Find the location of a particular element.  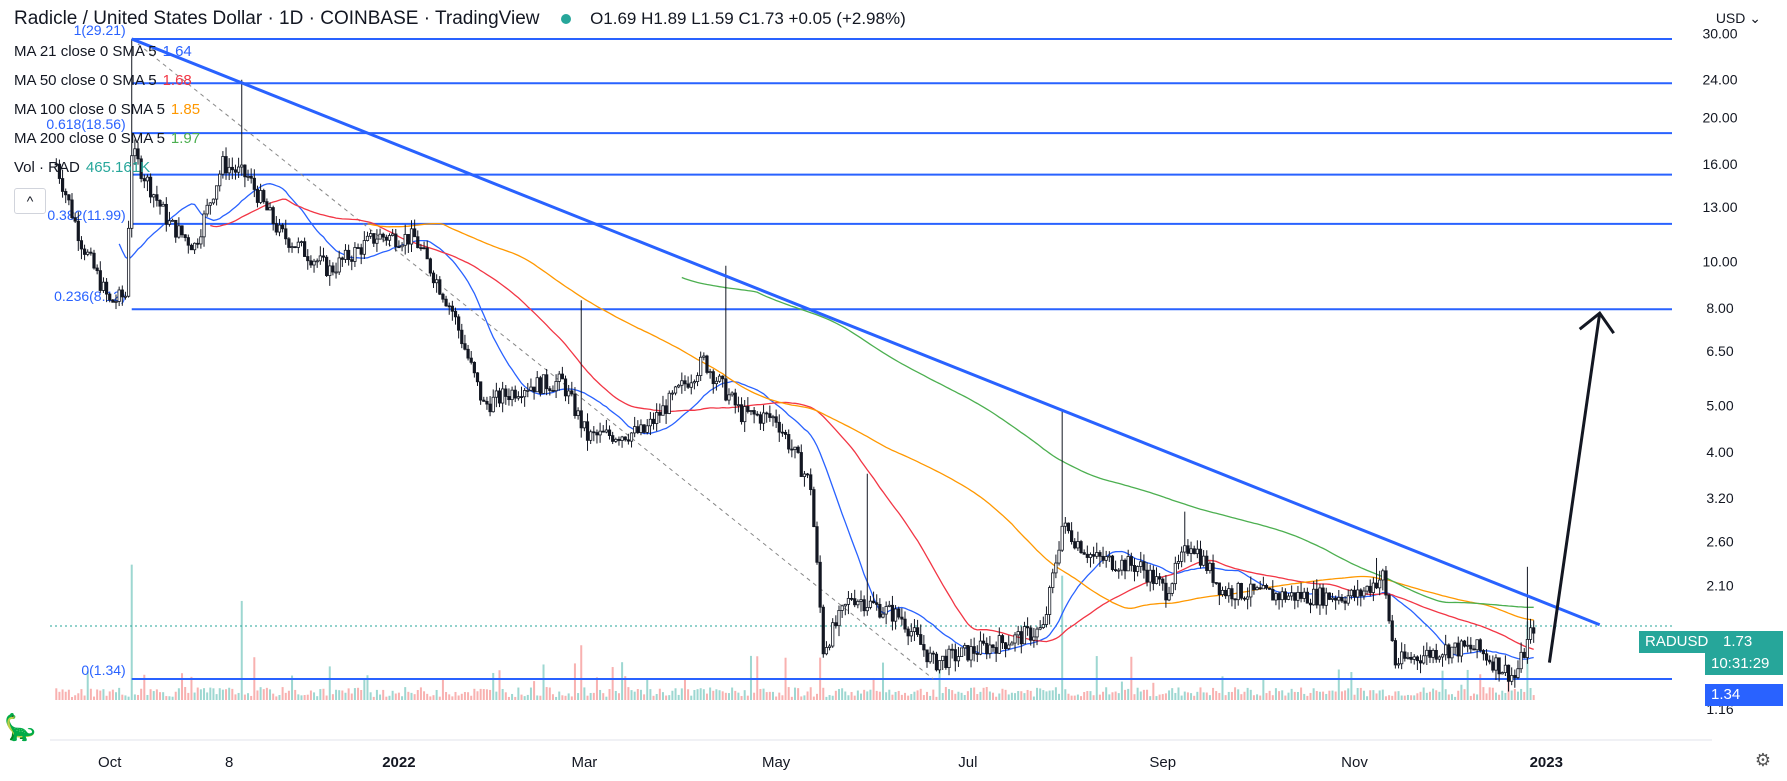

legend-collapse-button: ^ is located at coordinates (30, 201).